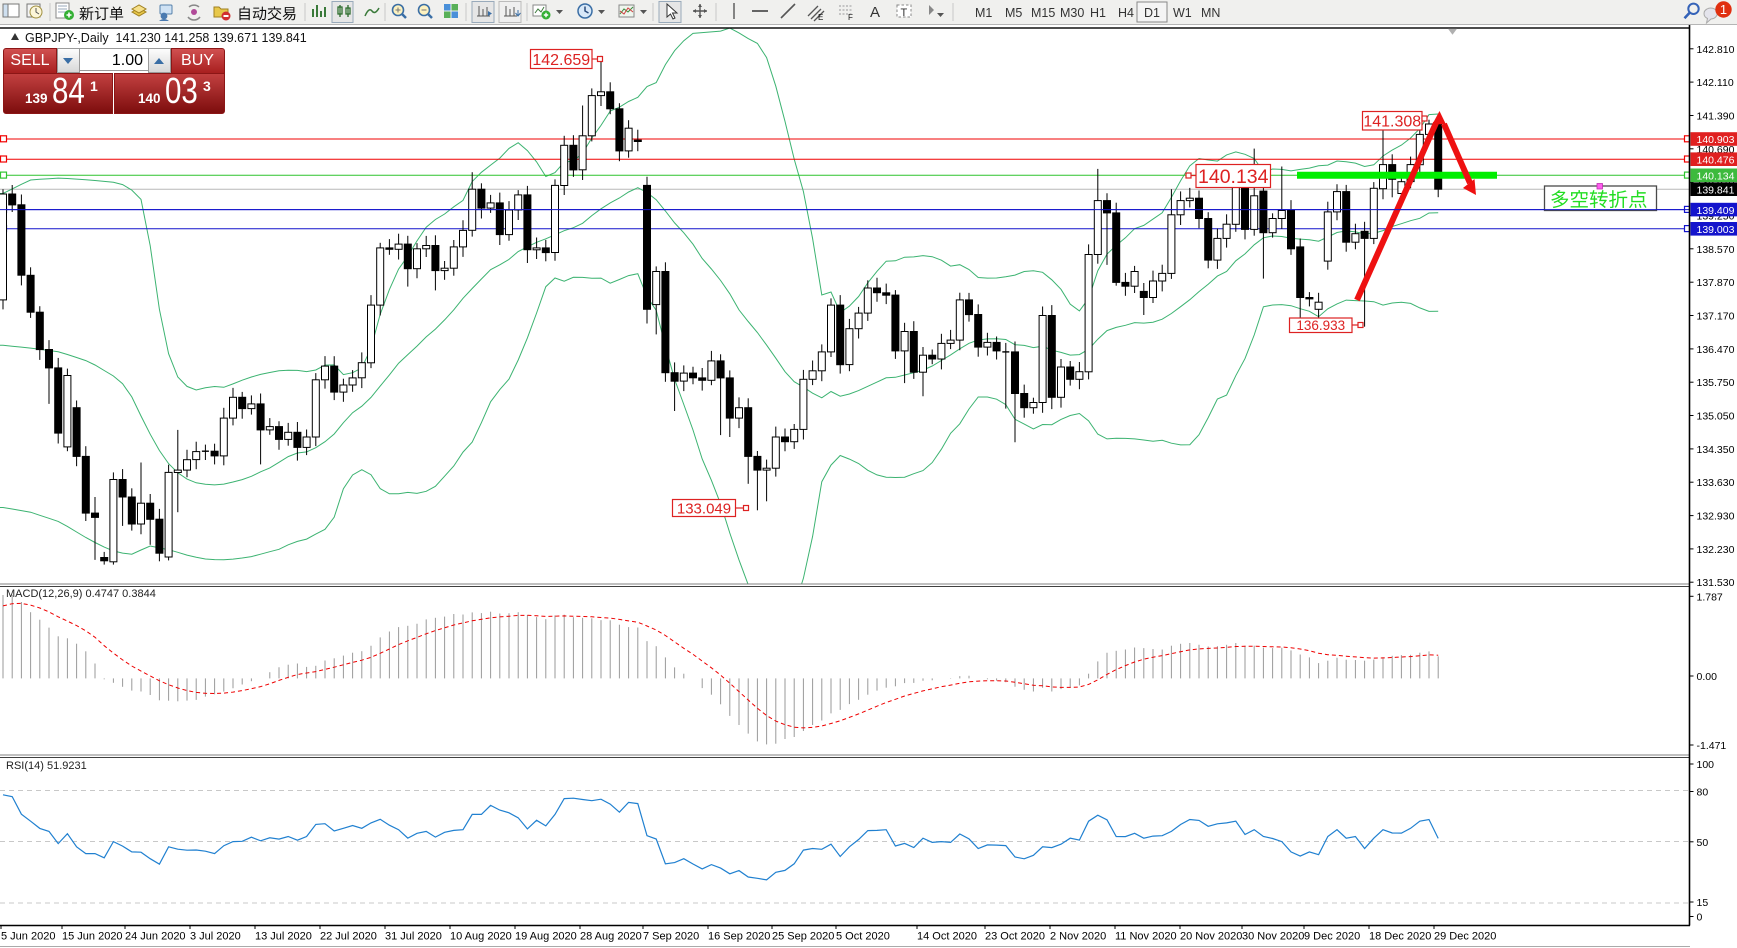  I want to click on svg-text: F, so click(850, 17).